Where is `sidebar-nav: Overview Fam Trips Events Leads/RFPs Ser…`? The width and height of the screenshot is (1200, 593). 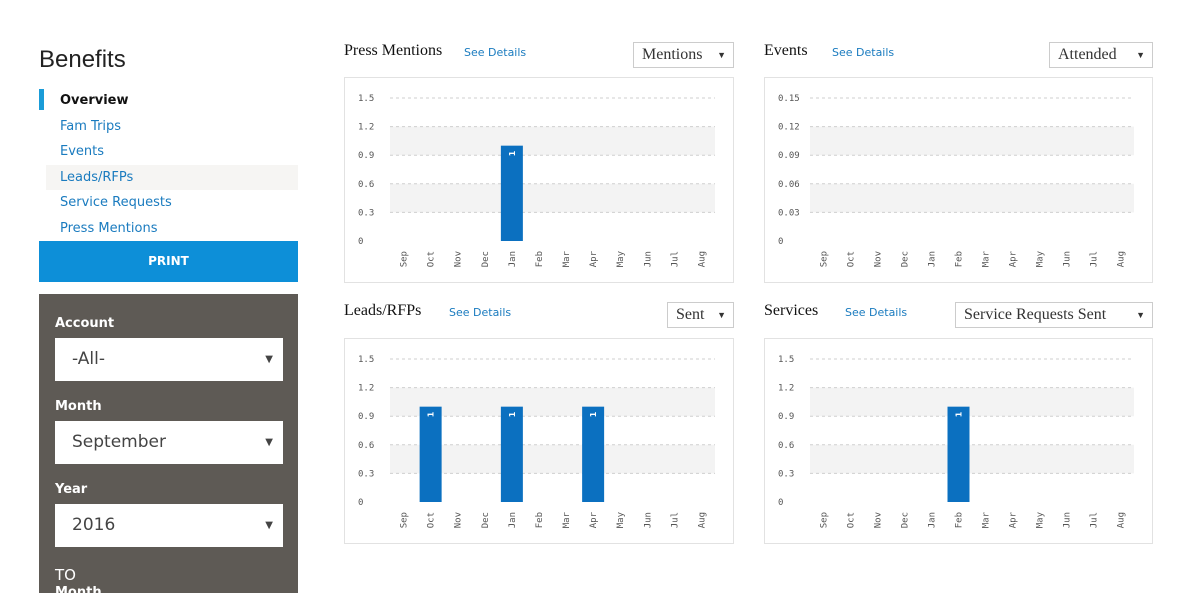 sidebar-nav: Overview Fam Trips Events Leads/RFPs Ser… is located at coordinates (168, 164).